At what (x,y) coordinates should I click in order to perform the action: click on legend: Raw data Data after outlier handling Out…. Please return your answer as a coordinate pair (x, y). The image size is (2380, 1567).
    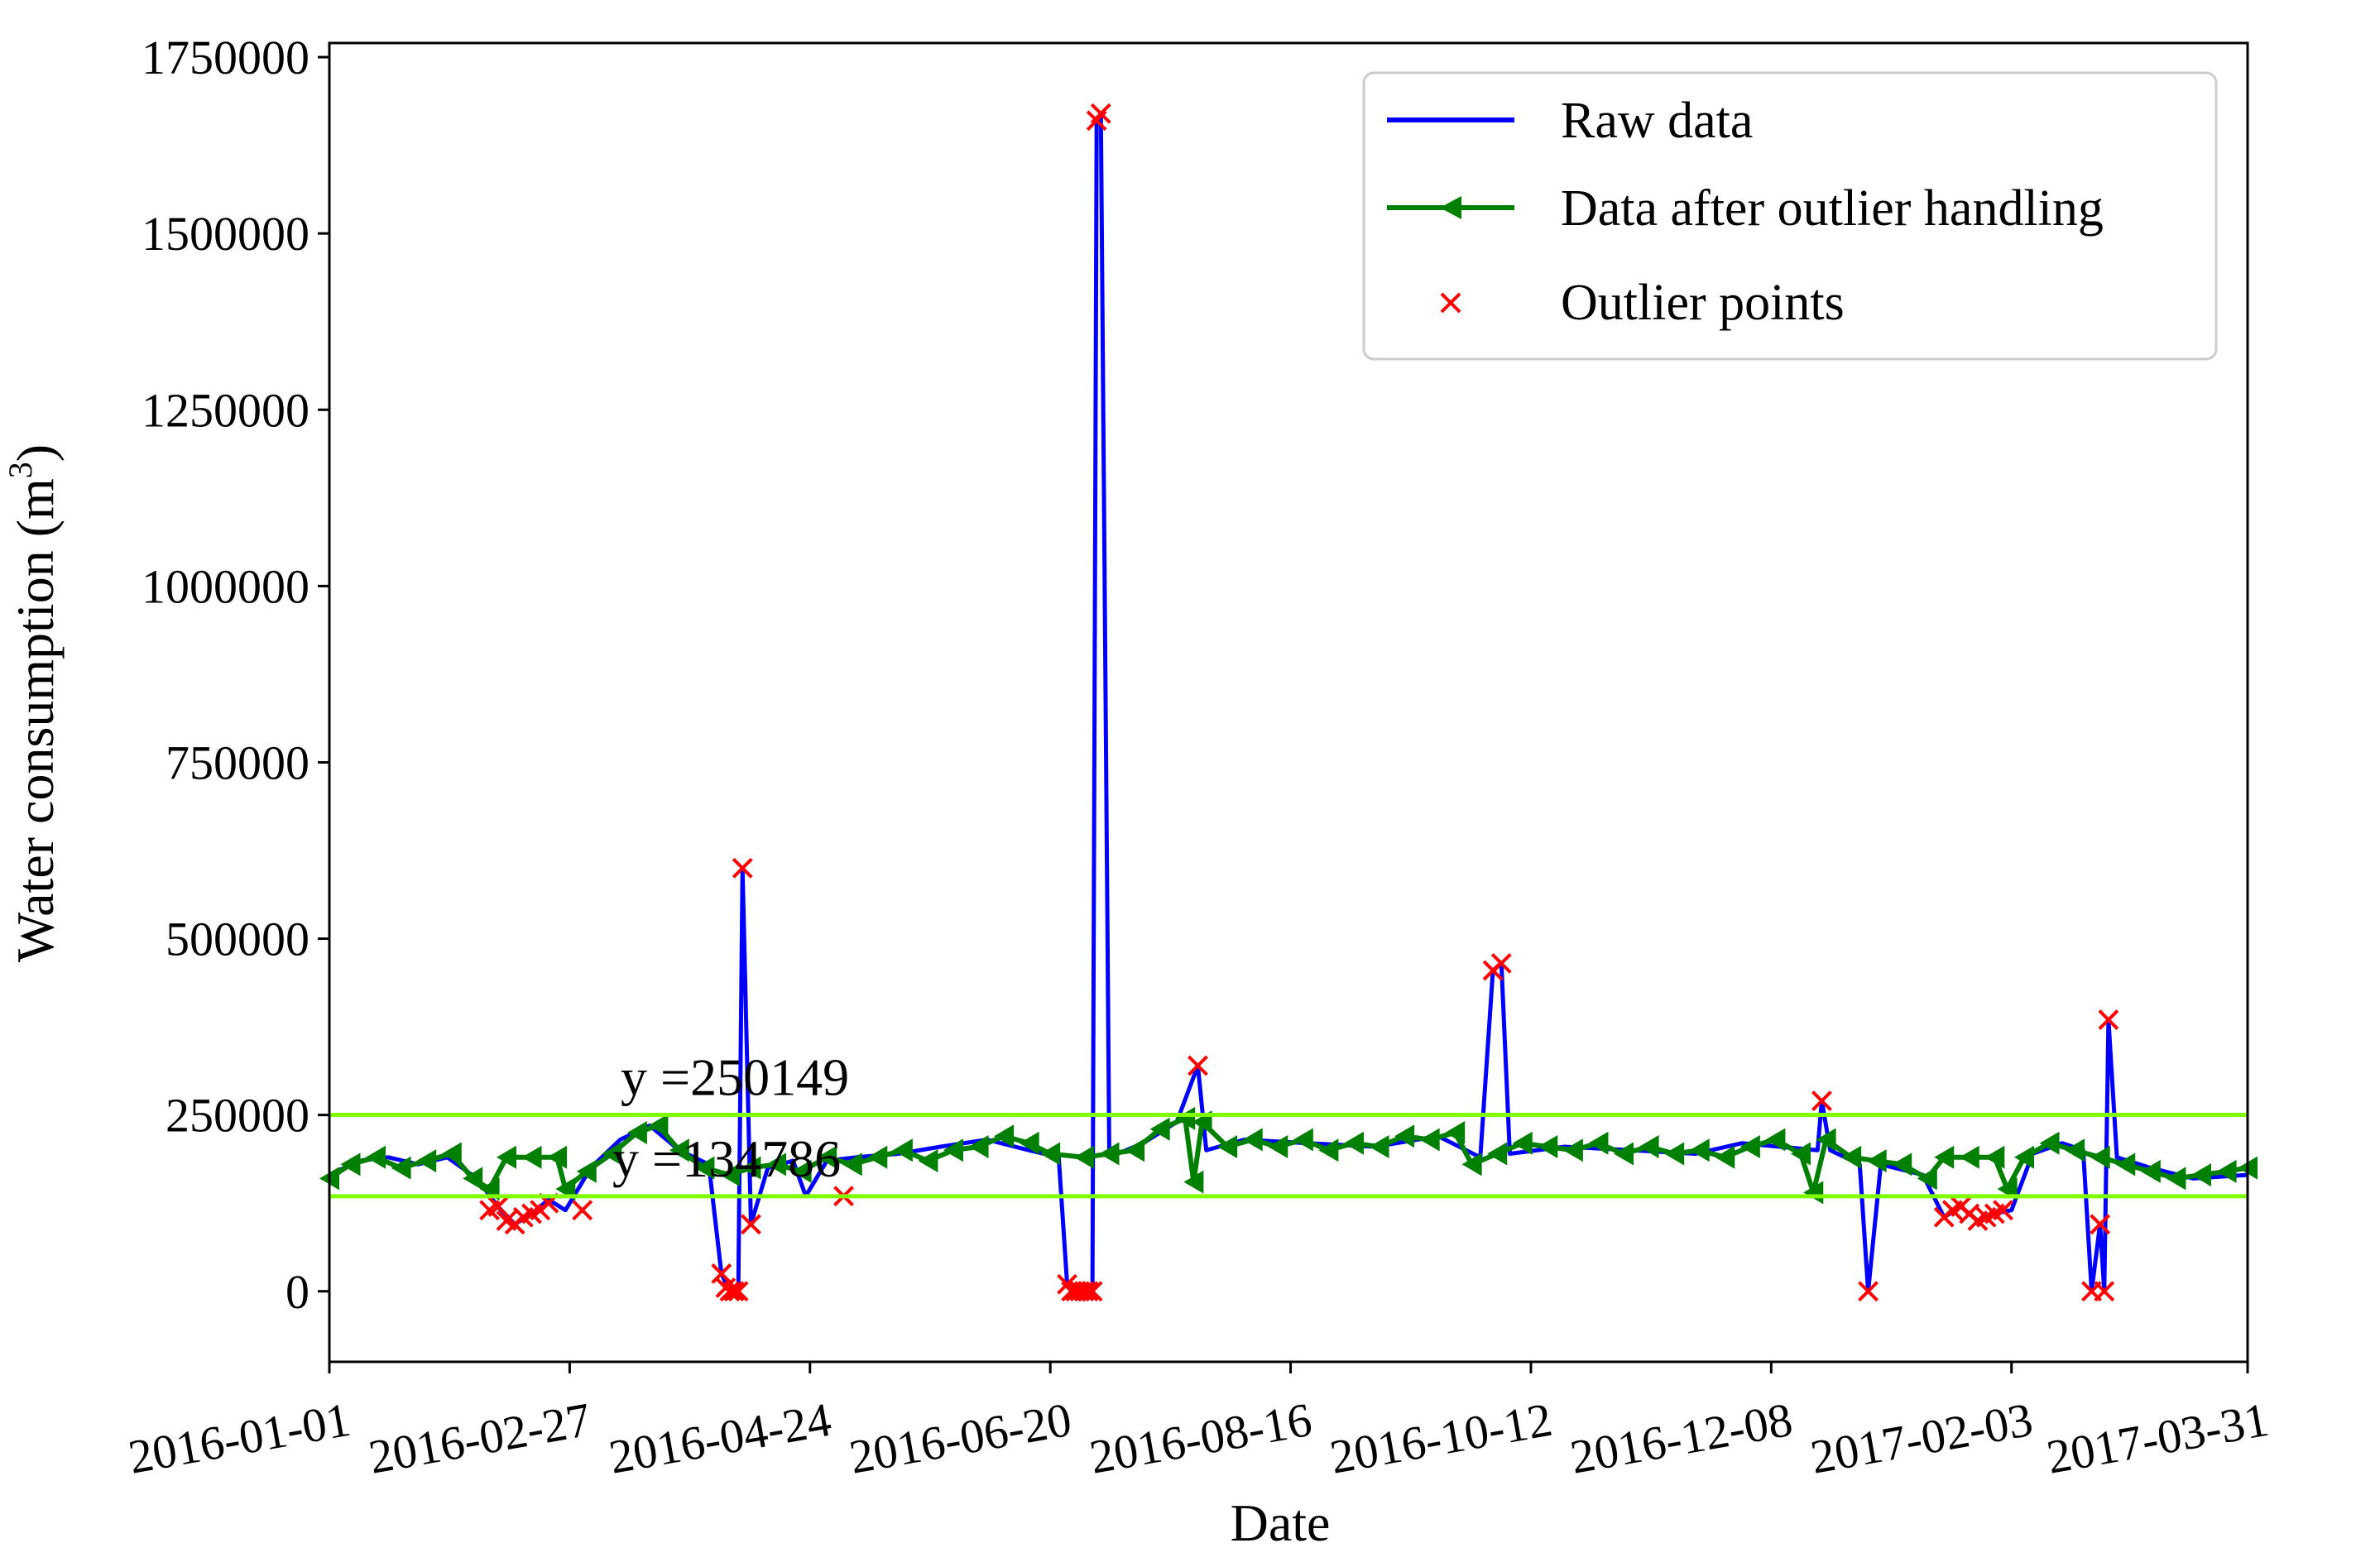
    Looking at the image, I should click on (1790, 216).